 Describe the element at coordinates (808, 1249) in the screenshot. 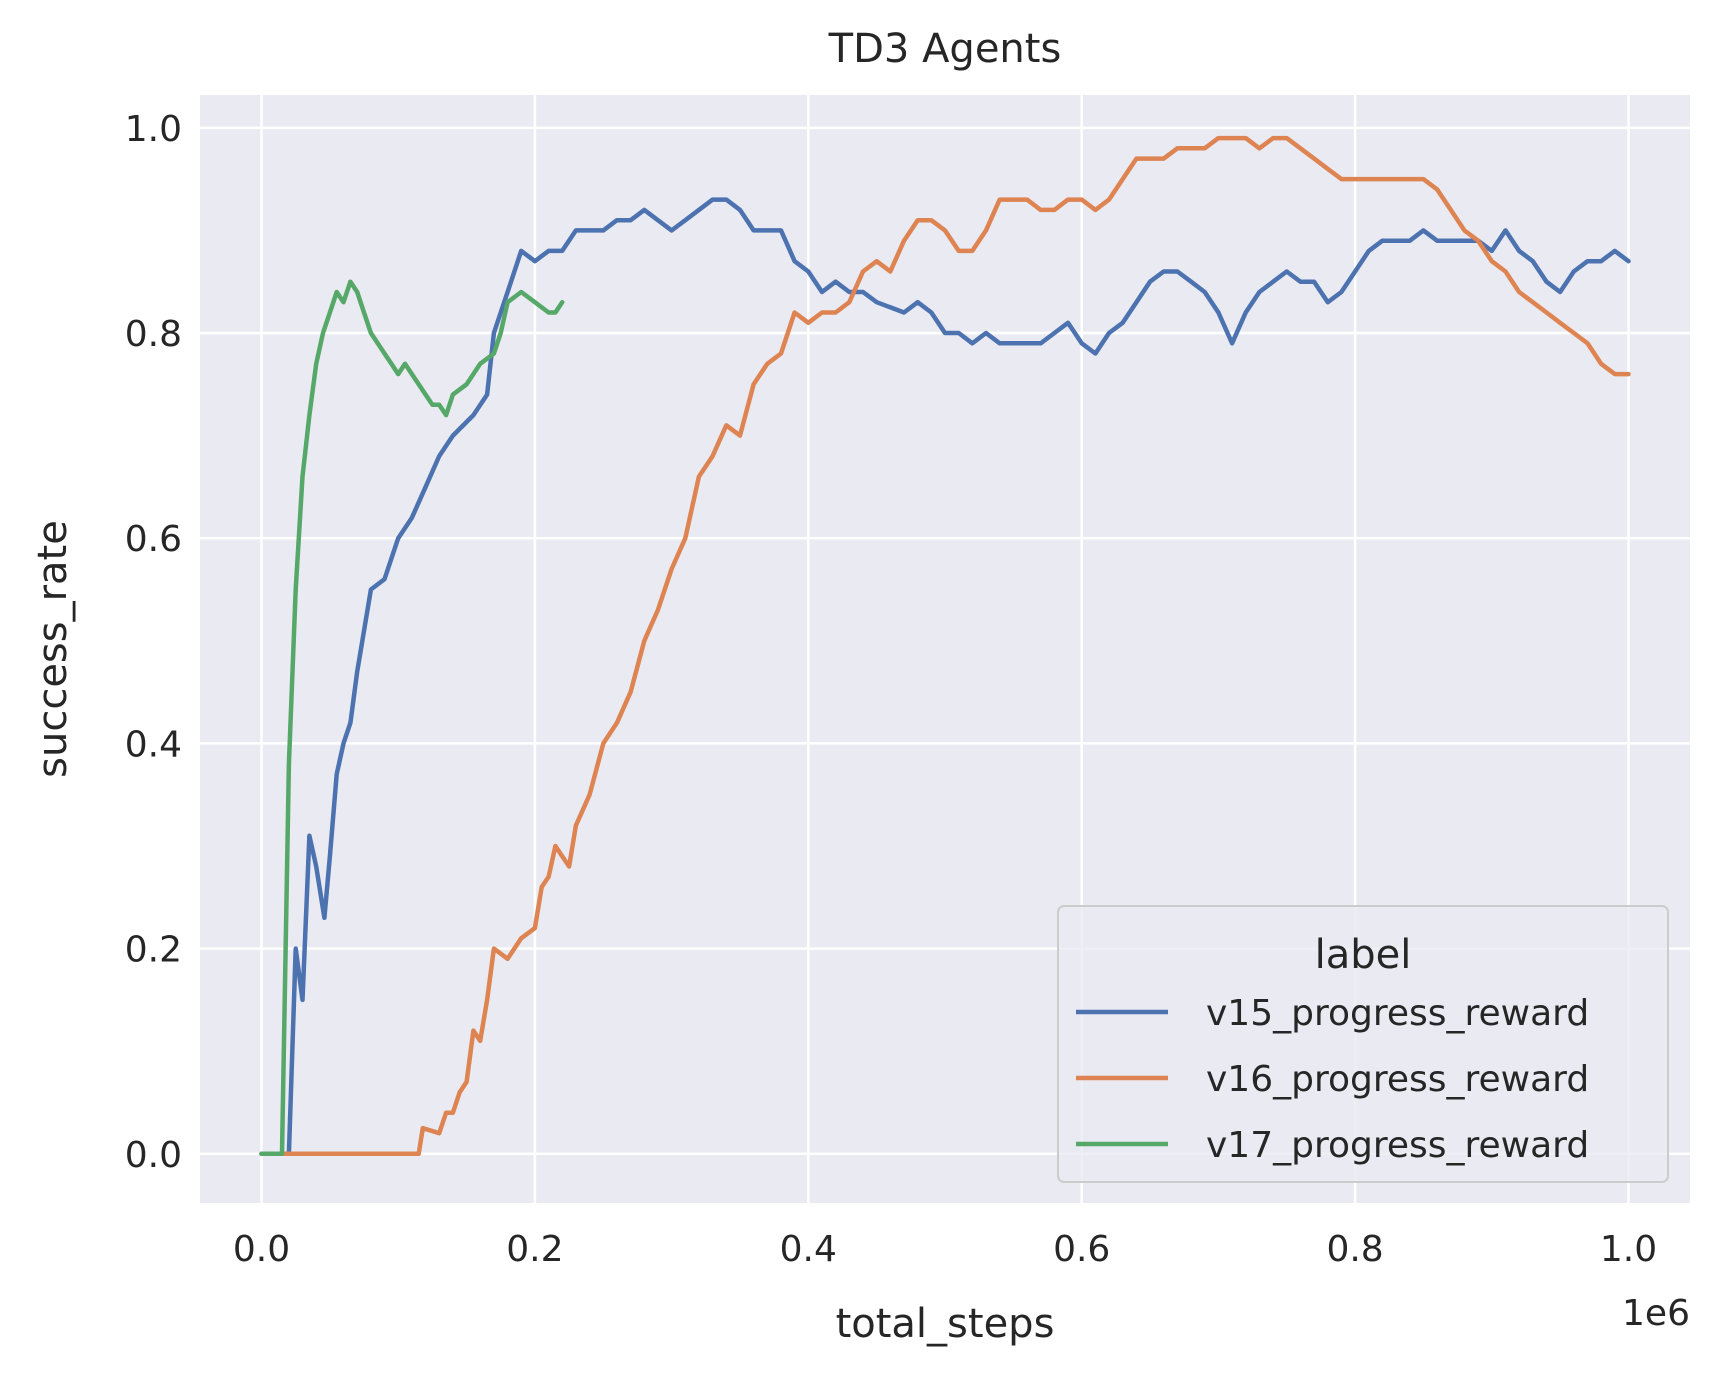

I see `x-tick-label: 0.4` at that location.